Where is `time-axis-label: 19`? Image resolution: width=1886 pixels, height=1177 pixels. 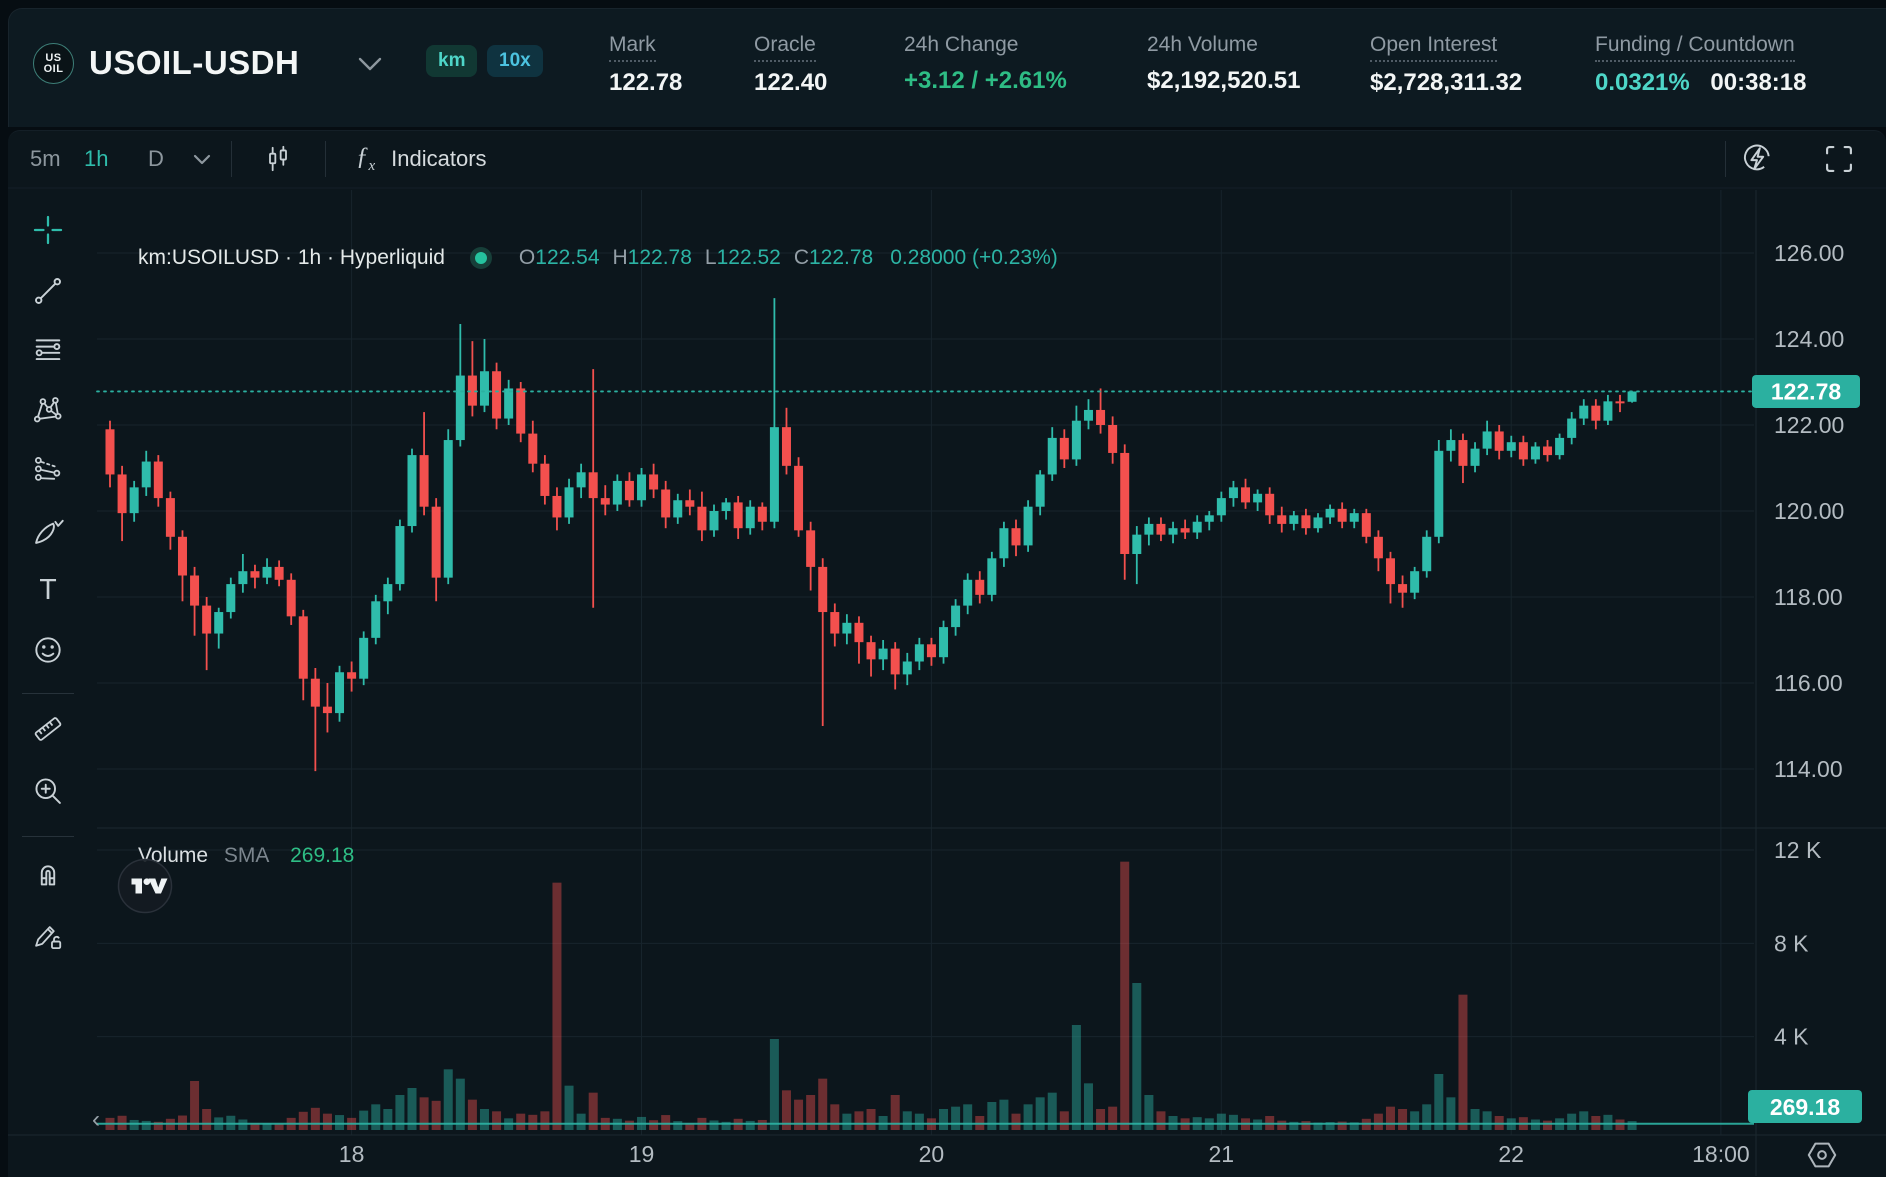 time-axis-label: 19 is located at coordinates (642, 1154).